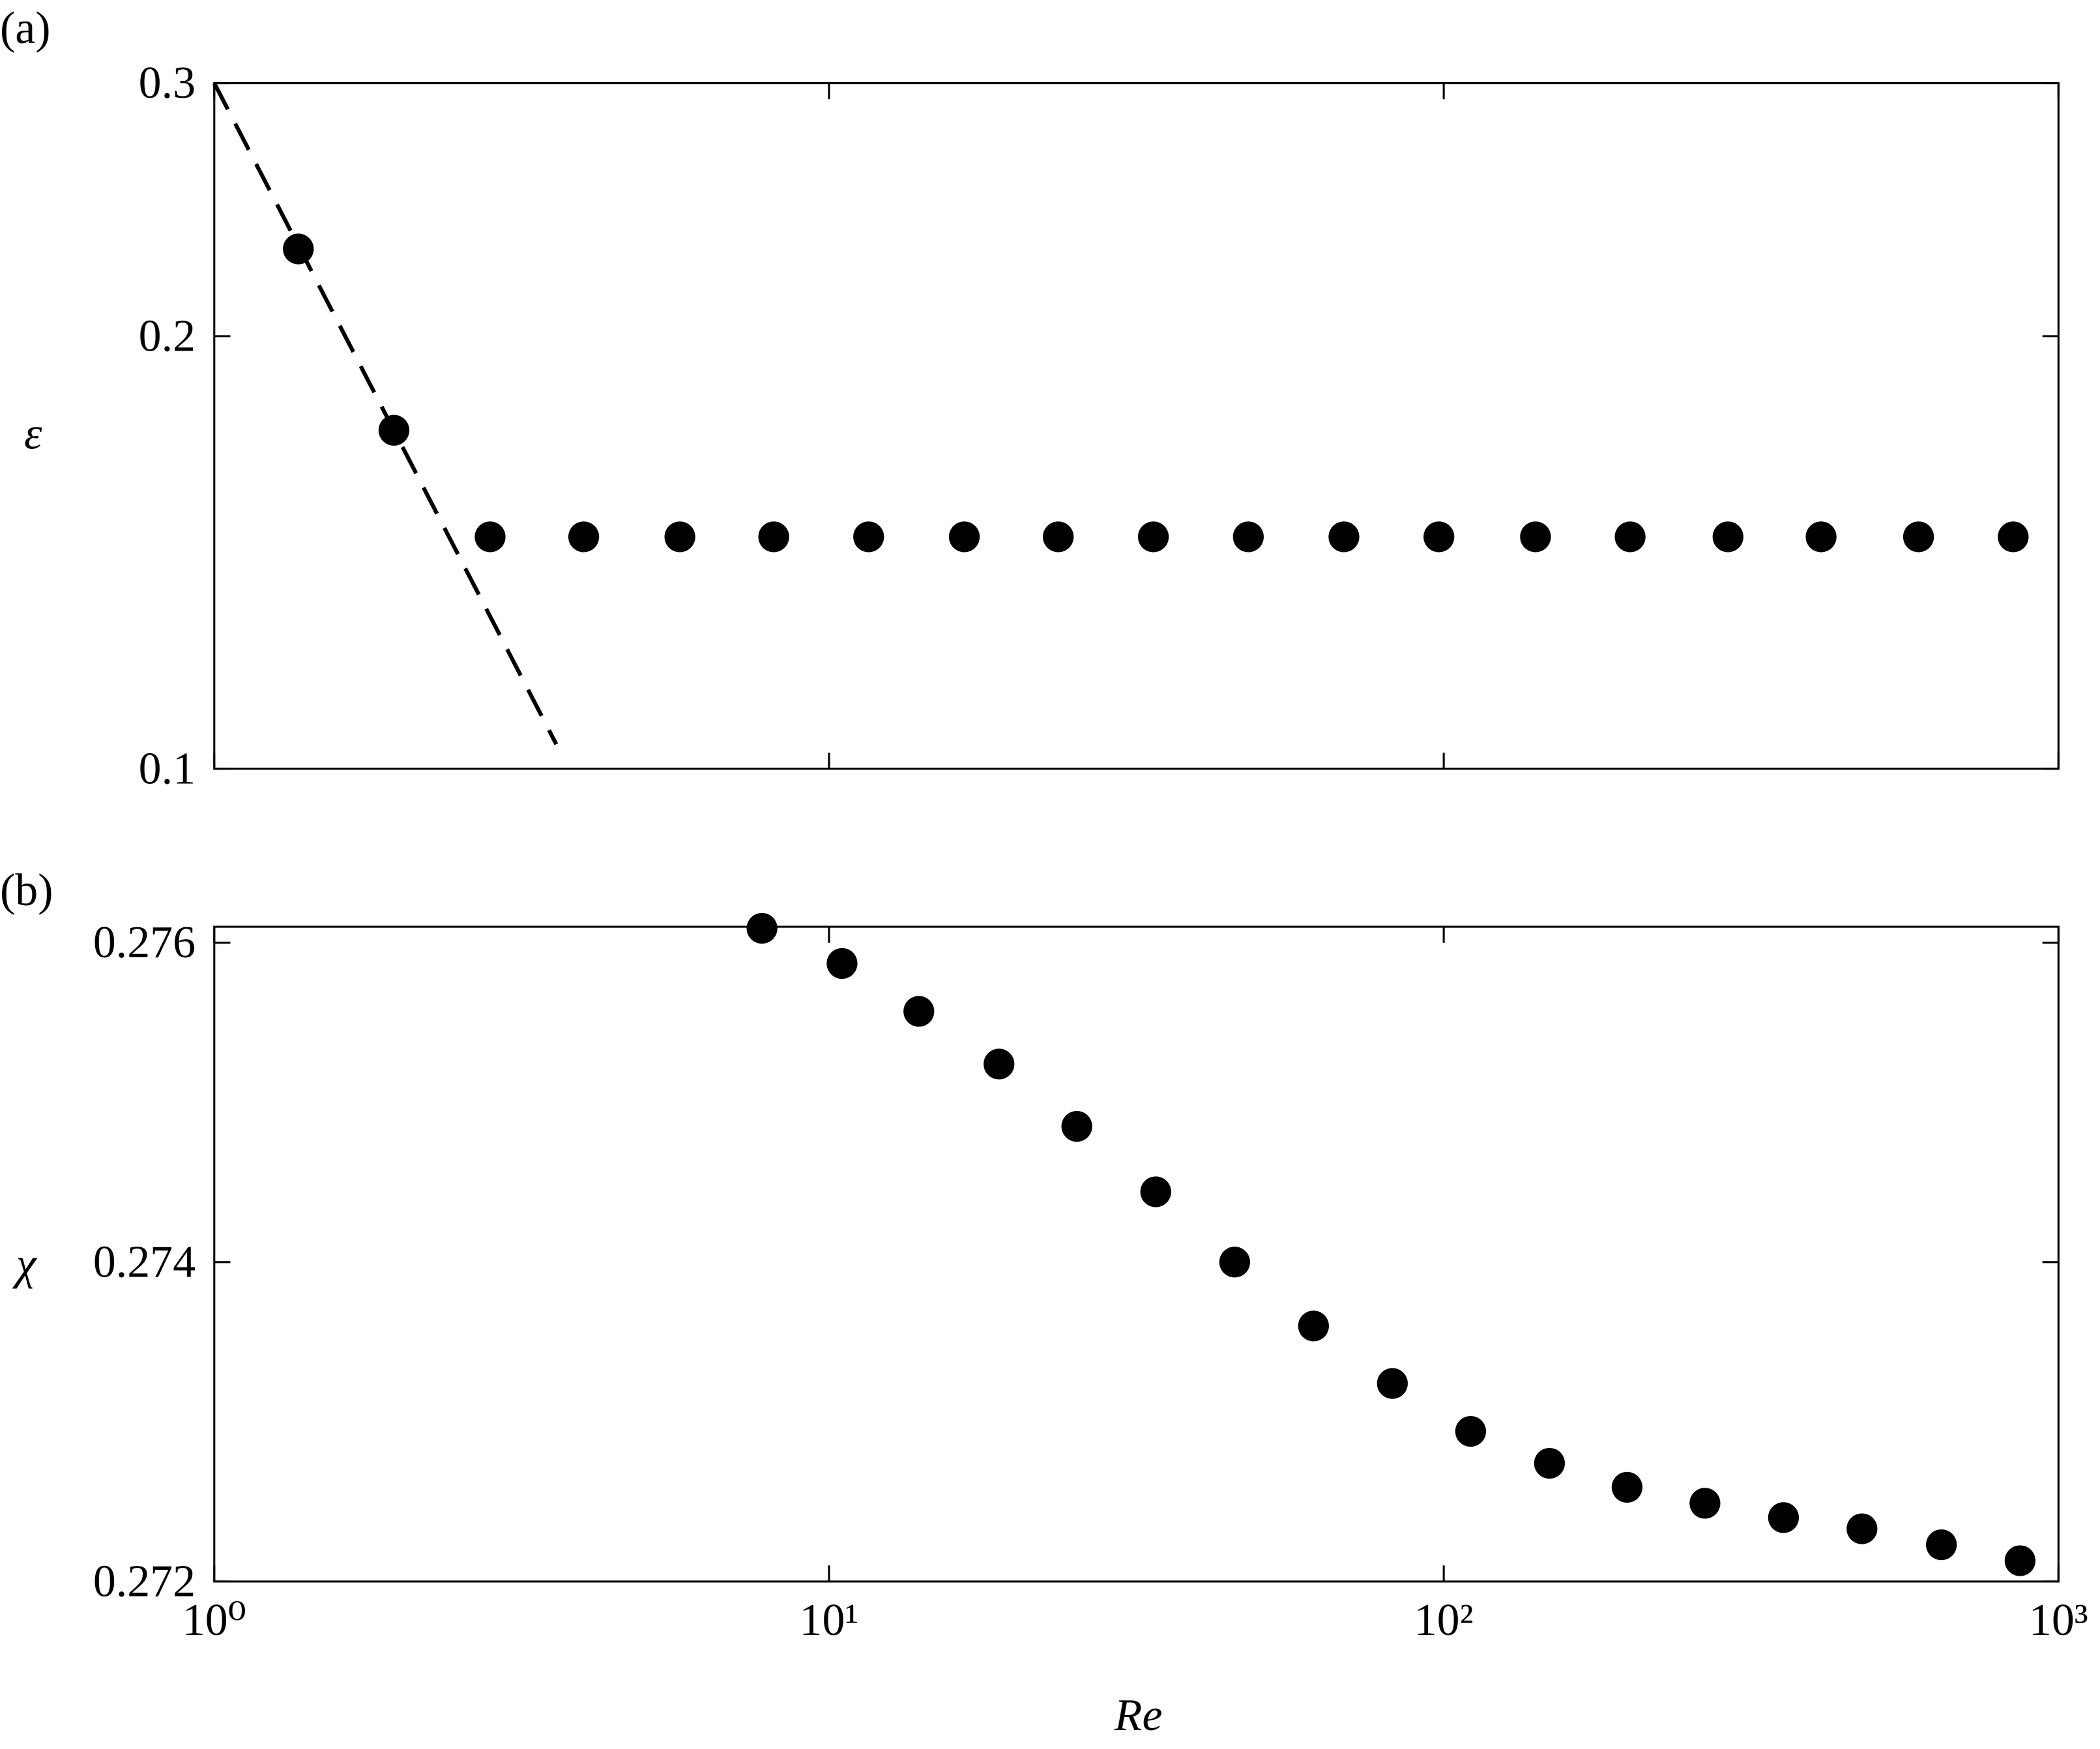  Describe the element at coordinates (167, 336) in the screenshot. I see `y-tick-label: 0.2` at that location.